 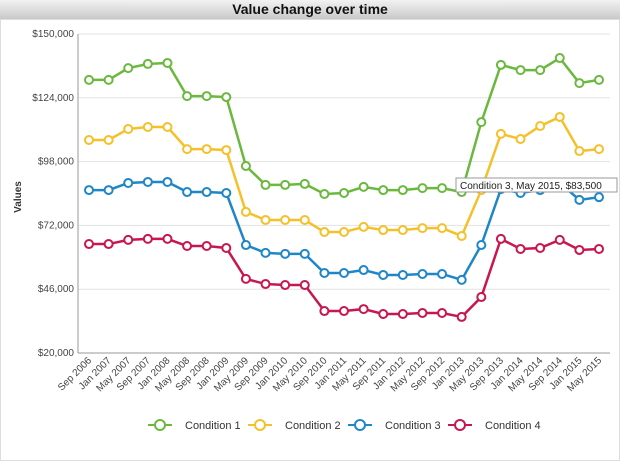 What do you see at coordinates (56, 225) in the screenshot?
I see `y-tick-label: $72,000` at bounding box center [56, 225].